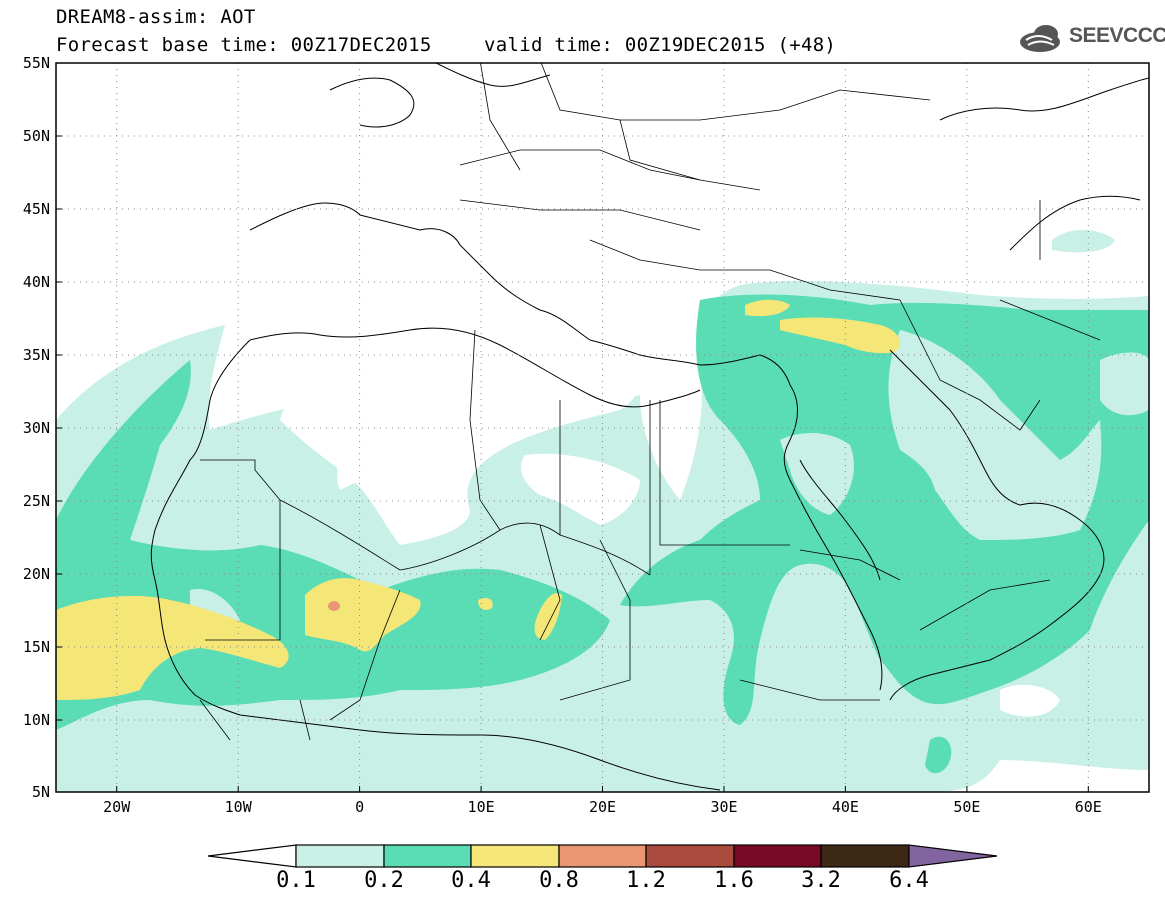 The width and height of the screenshot is (1165, 905). What do you see at coordinates (156, 17) in the screenshot?
I see `map-title: DREAM8-assim: AOT` at bounding box center [156, 17].